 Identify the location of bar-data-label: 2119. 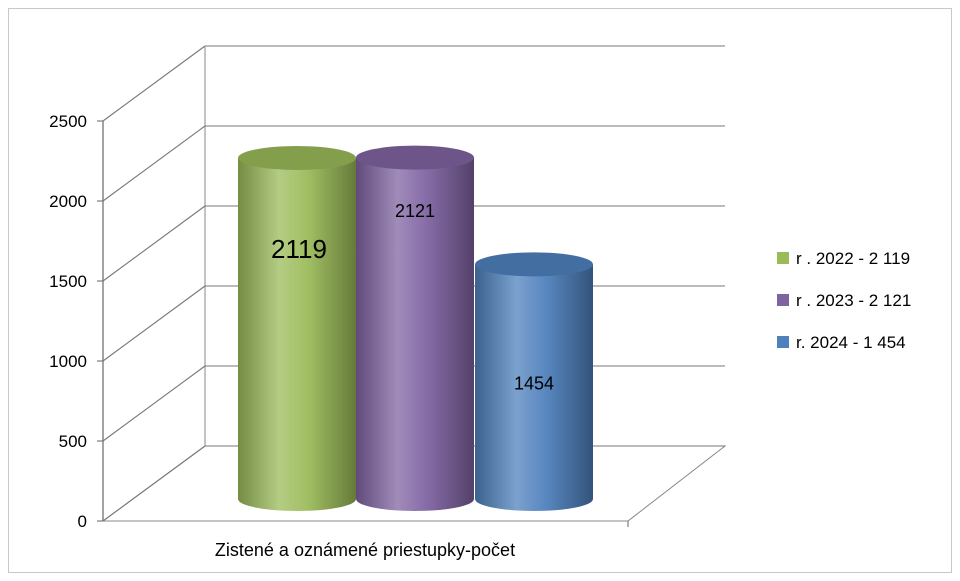
(299, 249).